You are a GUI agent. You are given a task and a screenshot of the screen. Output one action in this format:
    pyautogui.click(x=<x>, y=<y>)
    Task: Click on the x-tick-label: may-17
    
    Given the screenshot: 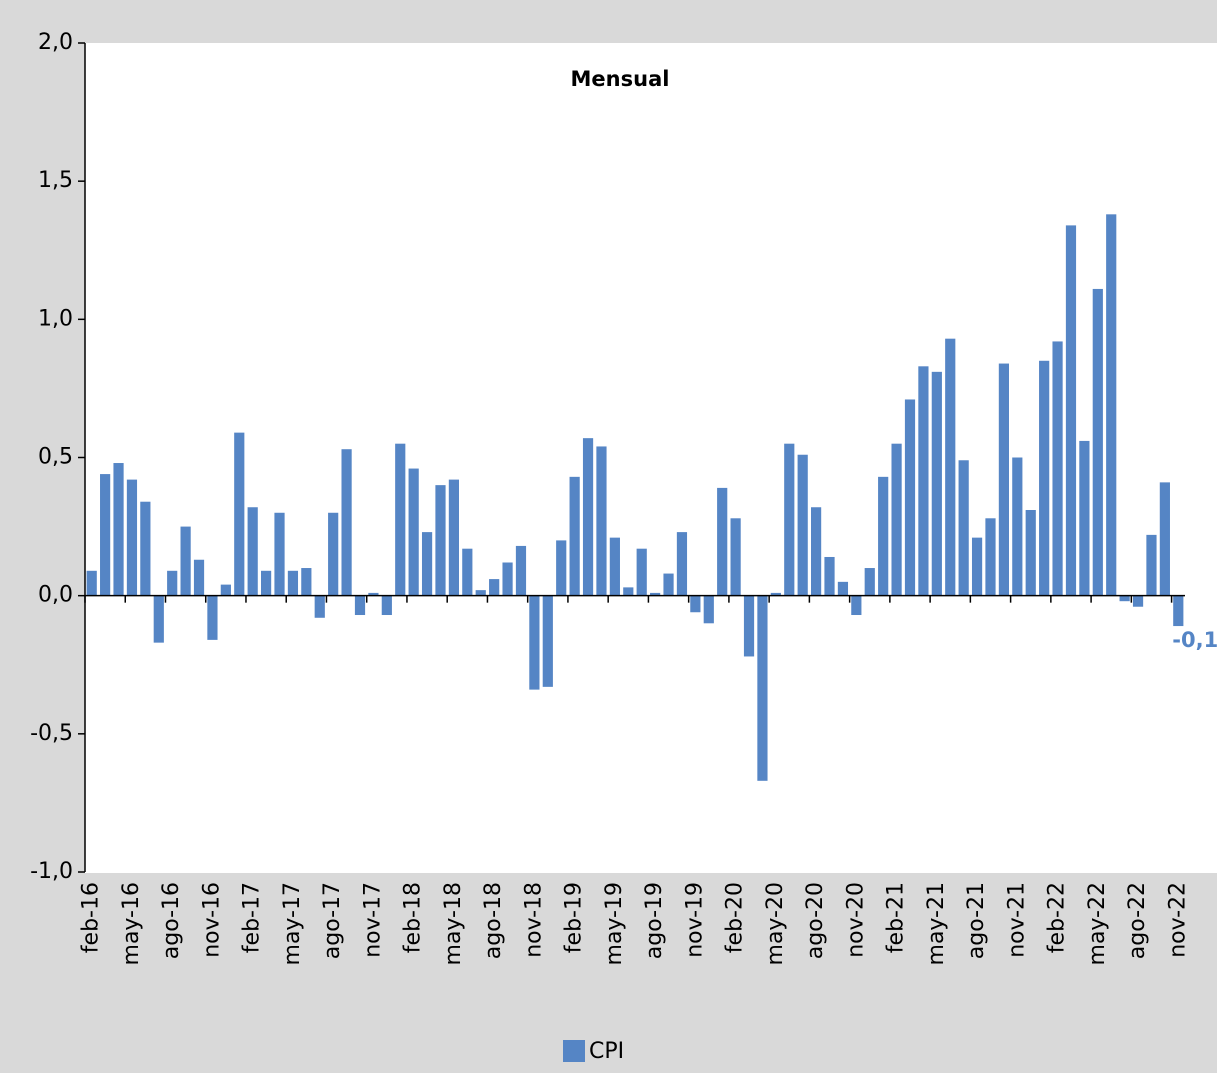 What is the action you would take?
    pyautogui.click(x=292, y=923)
    